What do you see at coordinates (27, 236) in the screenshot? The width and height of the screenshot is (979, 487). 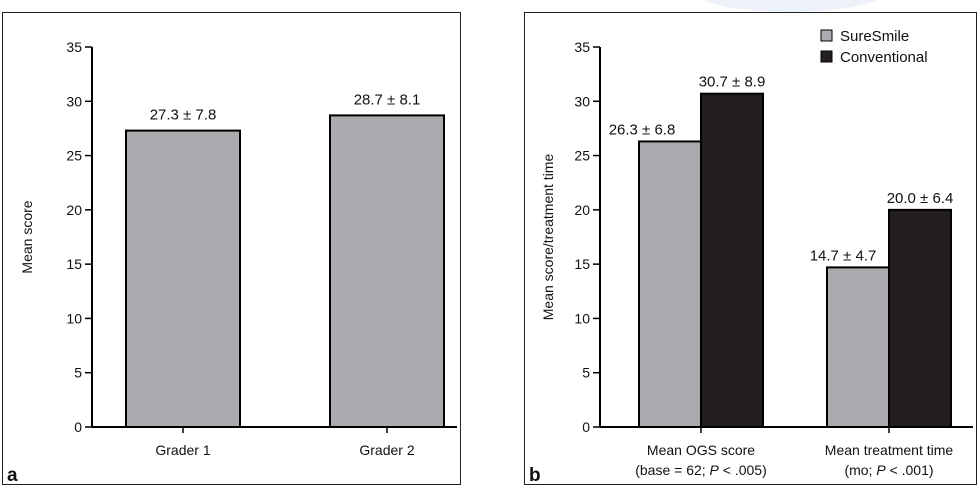 I see `y-axis-label: Mean score` at bounding box center [27, 236].